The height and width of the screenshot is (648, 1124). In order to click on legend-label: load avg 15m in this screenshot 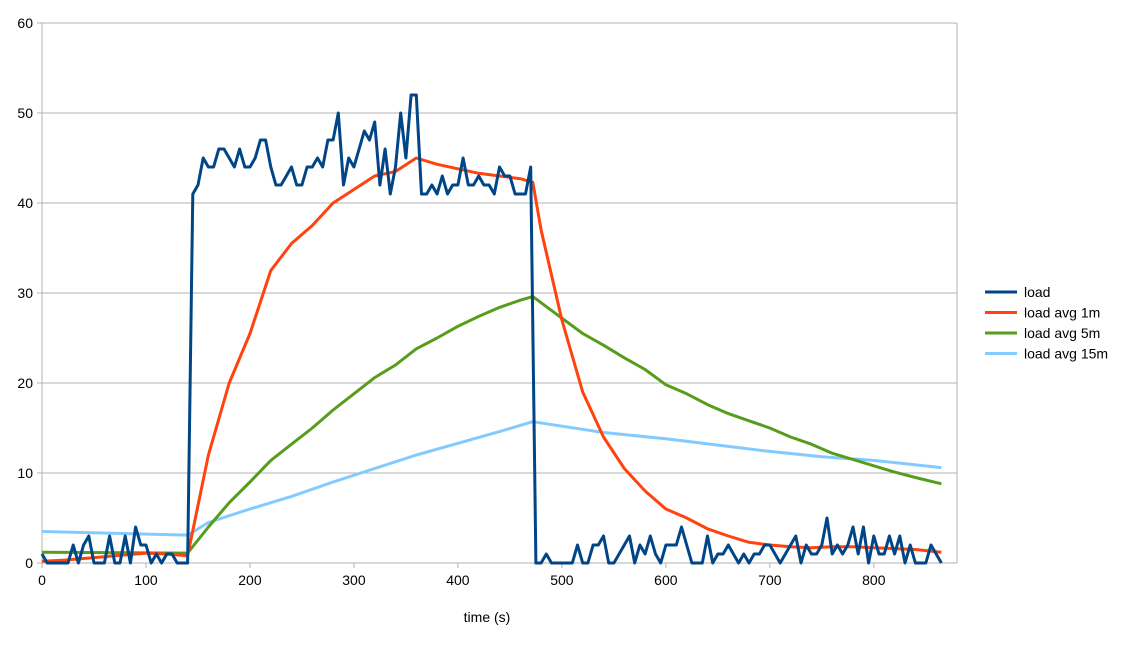, I will do `click(1066, 354)`.